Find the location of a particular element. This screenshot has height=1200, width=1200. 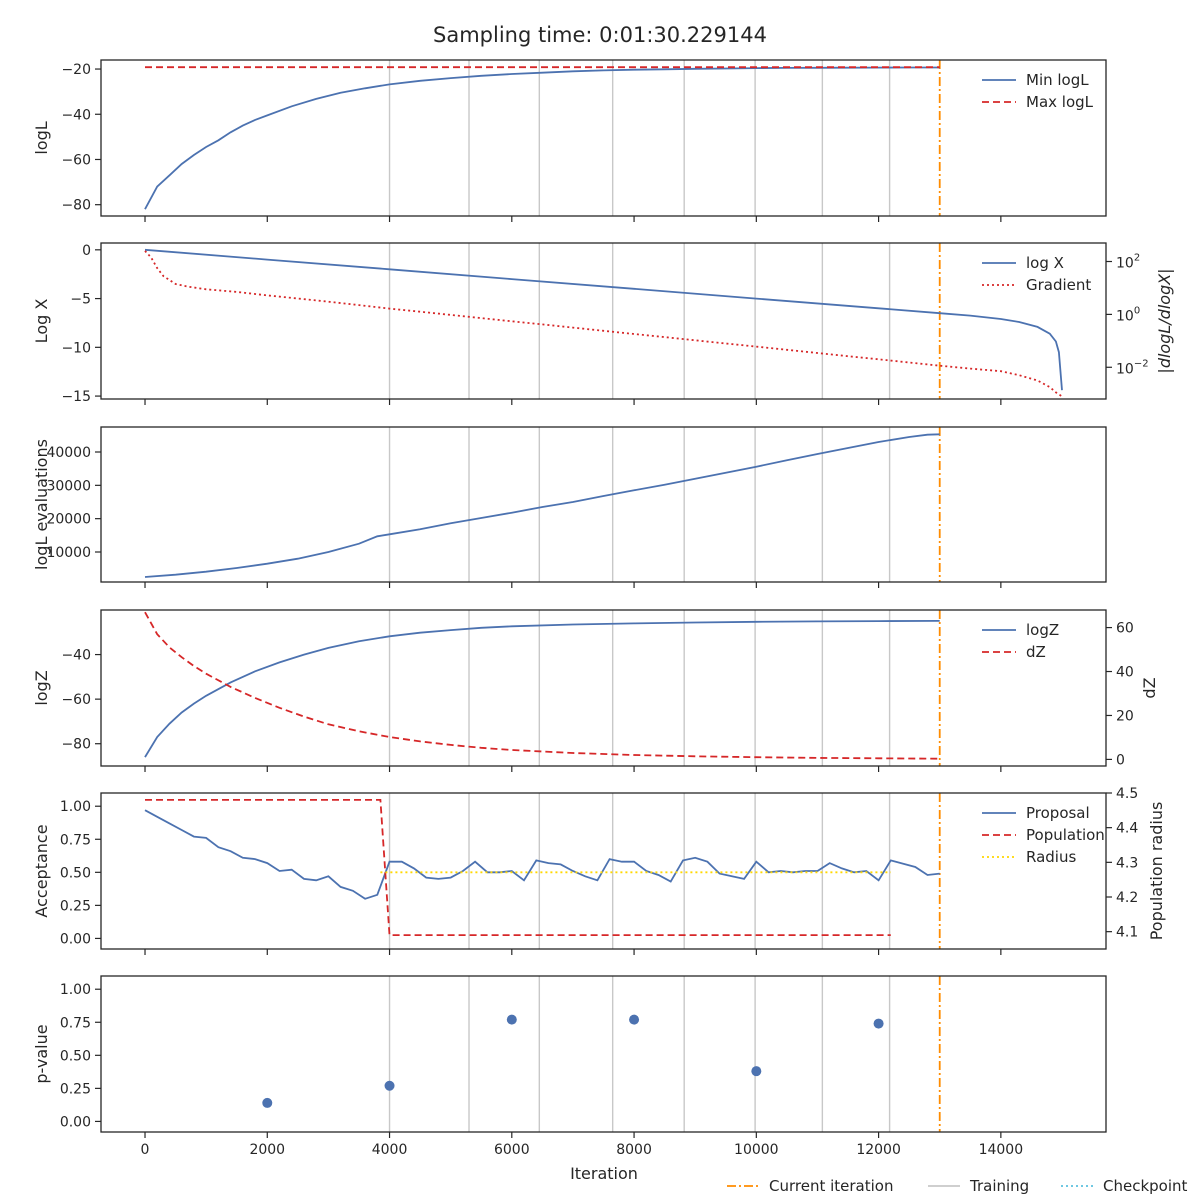

legend-label: Proposal is located at coordinates (1058, 813).